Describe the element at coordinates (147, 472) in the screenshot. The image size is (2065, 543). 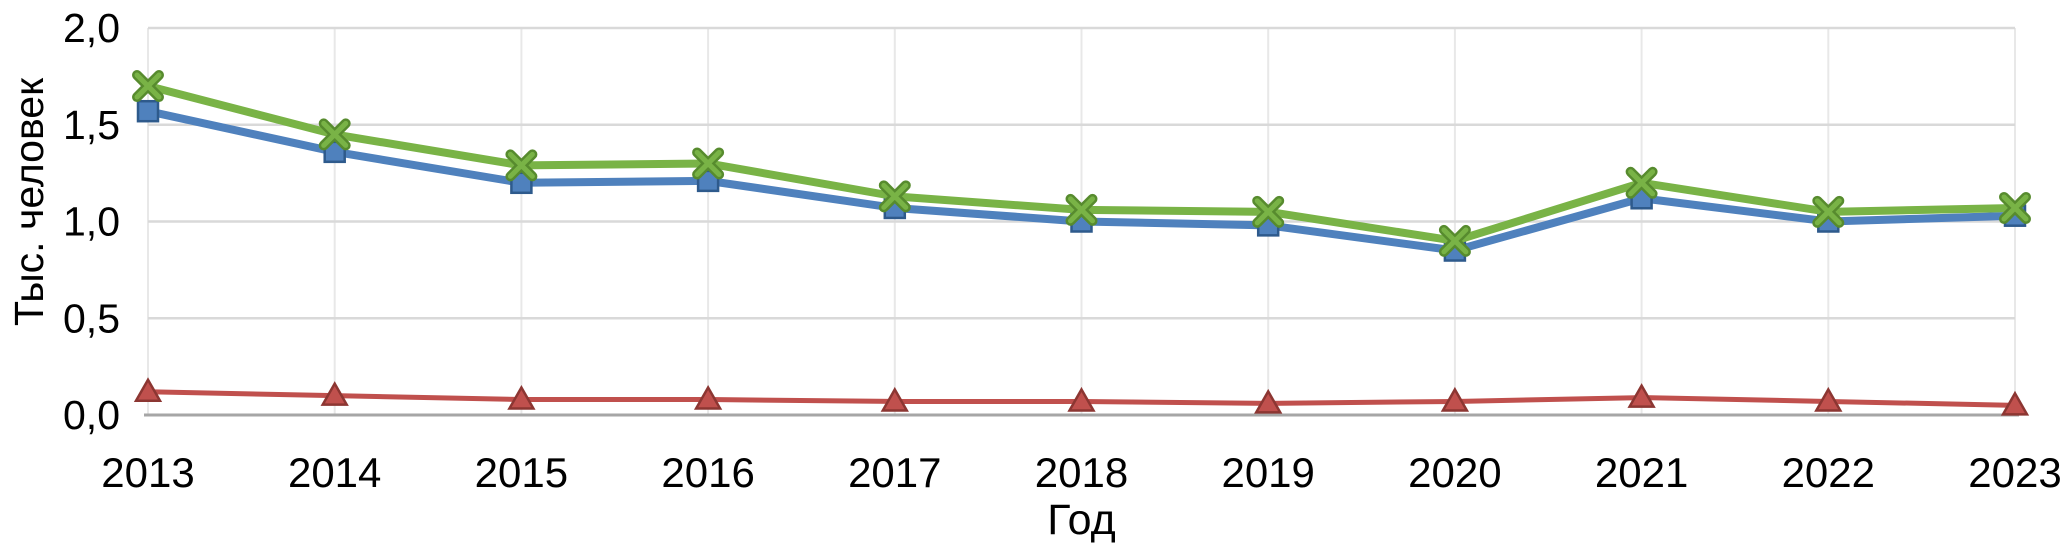
I see `x-tick-label: 2013` at that location.